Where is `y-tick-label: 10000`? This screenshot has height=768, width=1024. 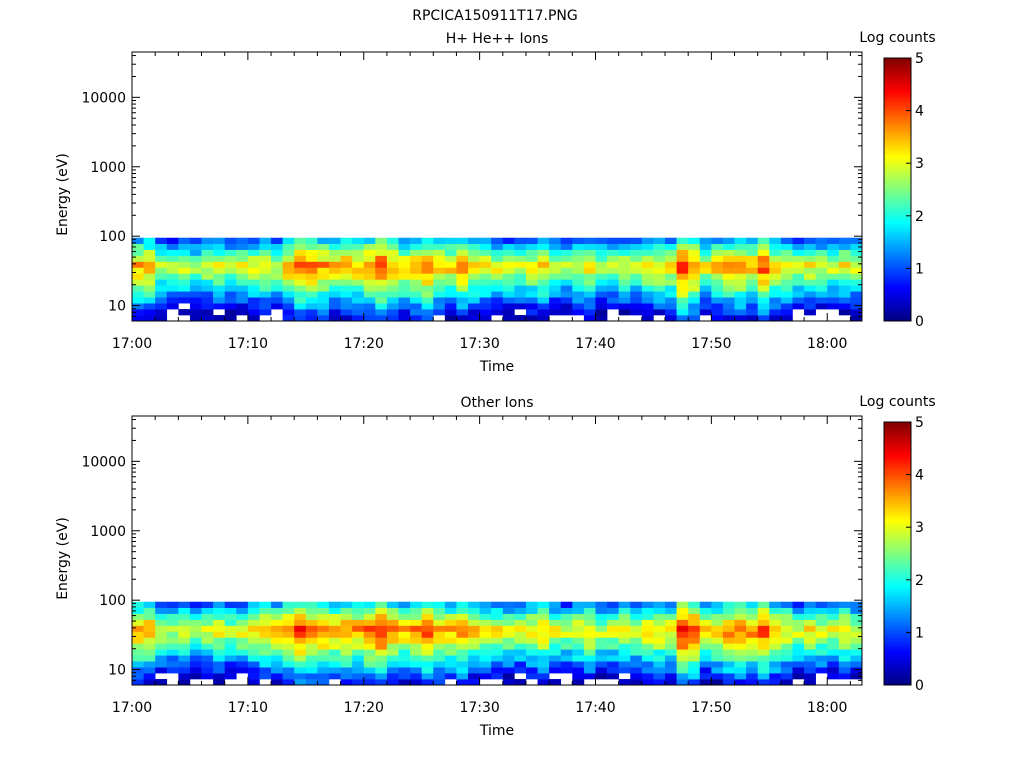 y-tick-label: 10000 is located at coordinates (103, 462).